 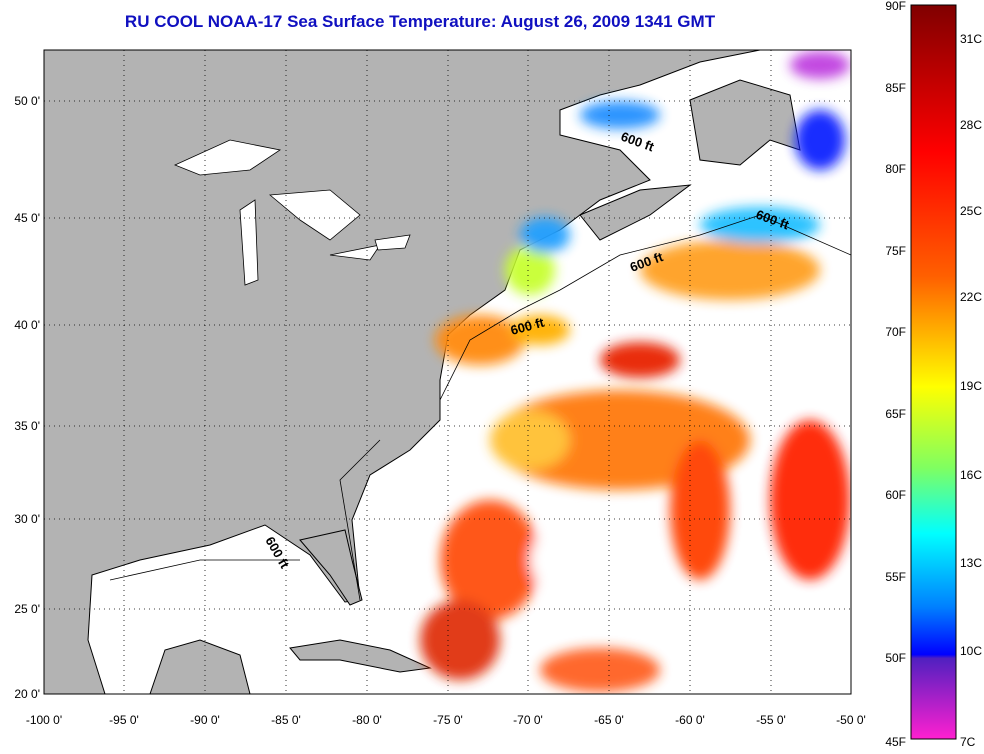 I want to click on lon-tick: -95 0', so click(x=124, y=720).